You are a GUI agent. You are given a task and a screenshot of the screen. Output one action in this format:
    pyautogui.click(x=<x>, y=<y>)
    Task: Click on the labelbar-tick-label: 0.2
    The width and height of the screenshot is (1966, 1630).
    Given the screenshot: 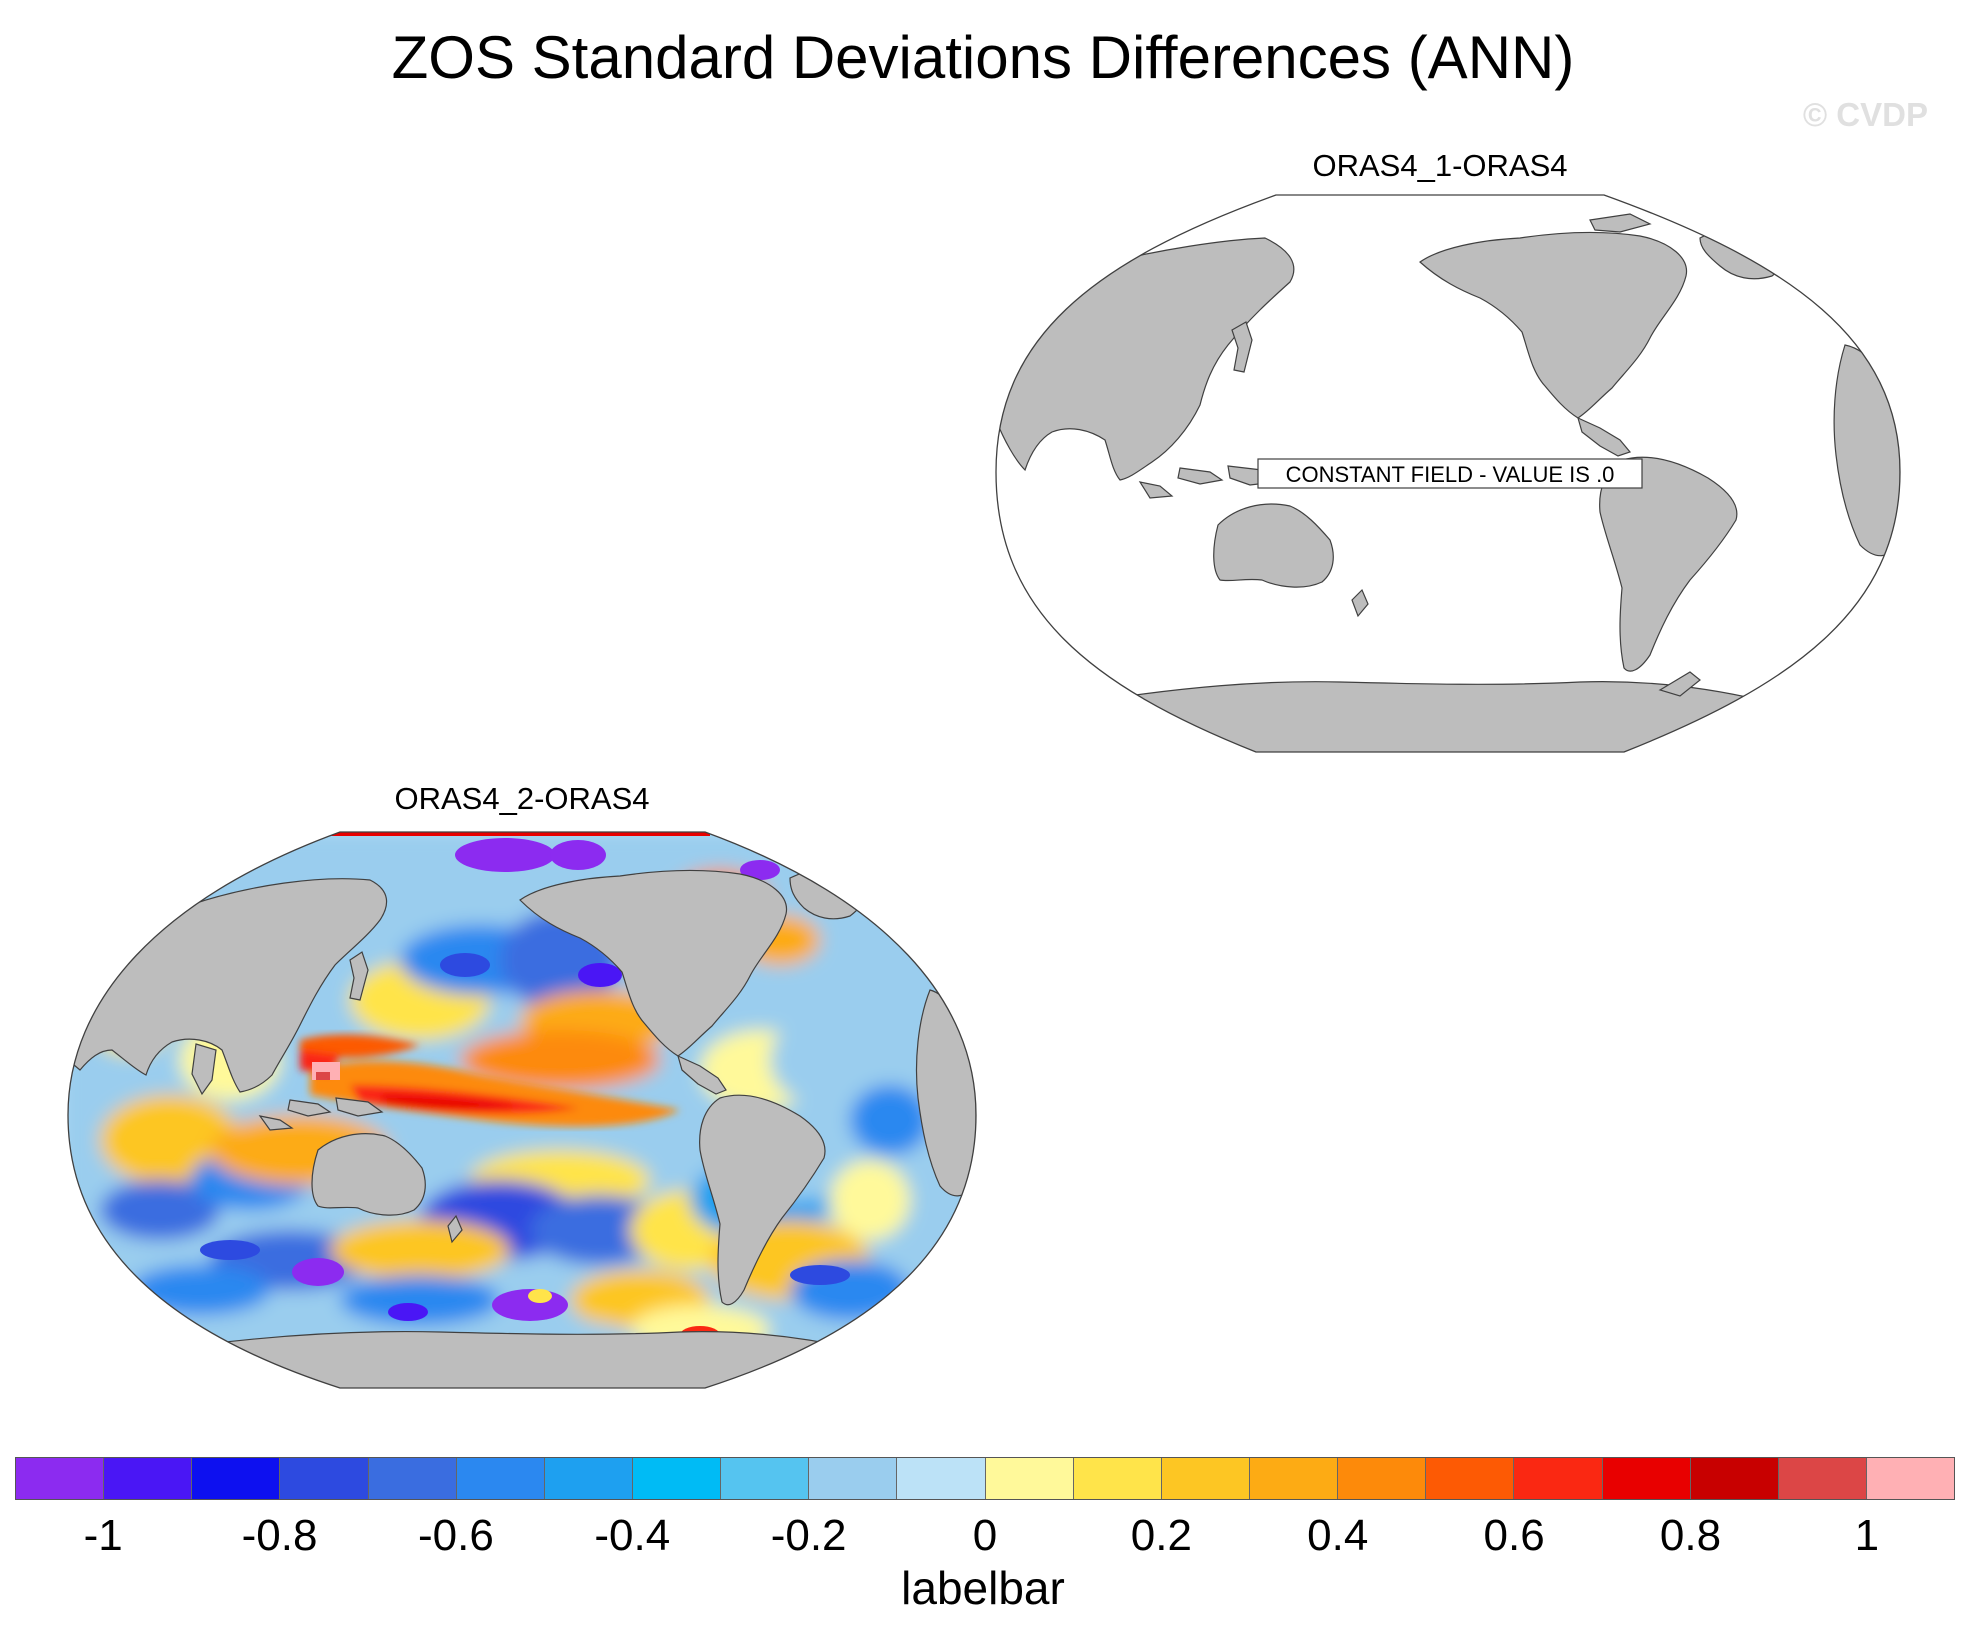 What is the action you would take?
    pyautogui.click(x=1161, y=1535)
    